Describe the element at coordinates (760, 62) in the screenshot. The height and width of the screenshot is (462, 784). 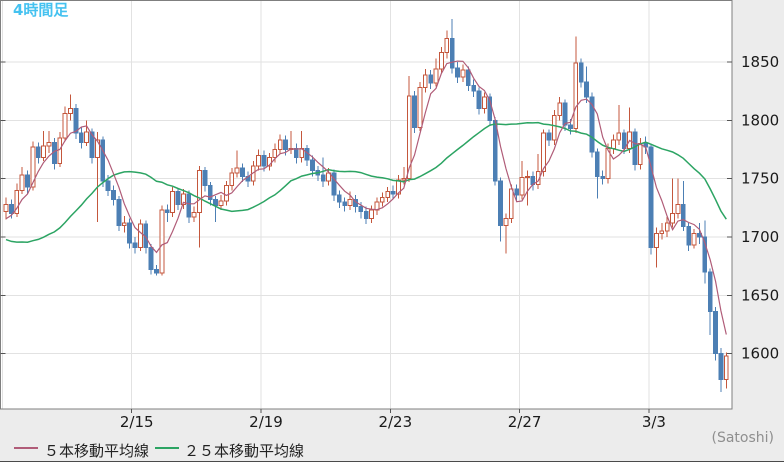
I see `y-tick-label: 1850` at that location.